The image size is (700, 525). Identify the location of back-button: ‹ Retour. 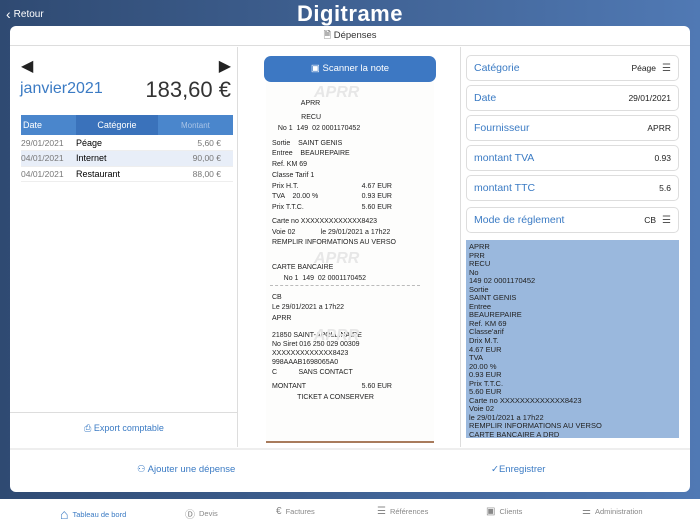
(25, 14).